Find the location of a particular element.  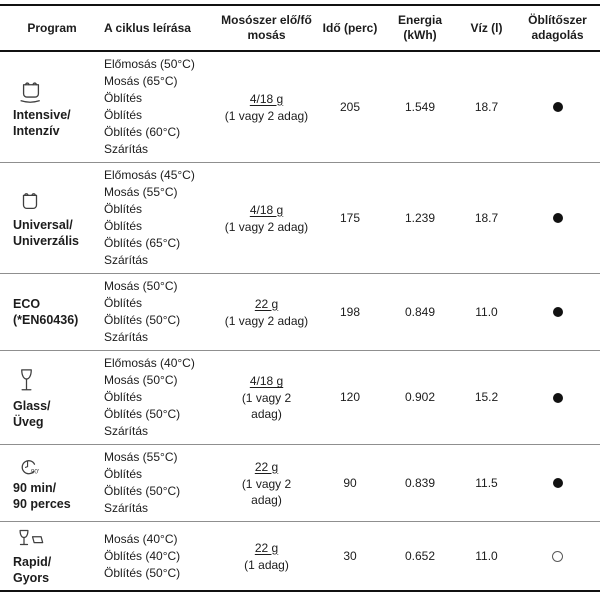

text-line: Öblítés (60°C) is located at coordinates (142, 132).